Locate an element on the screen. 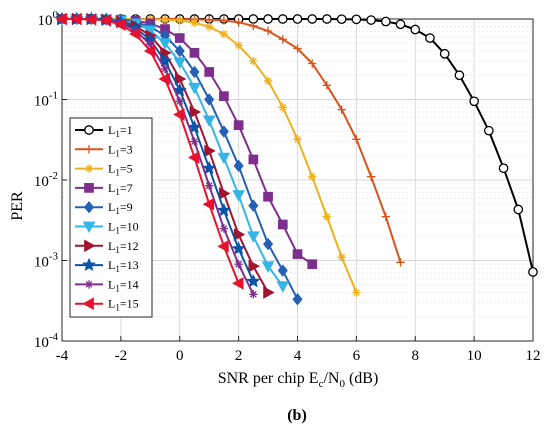  legend-label: L1=7 is located at coordinates (120, 189).